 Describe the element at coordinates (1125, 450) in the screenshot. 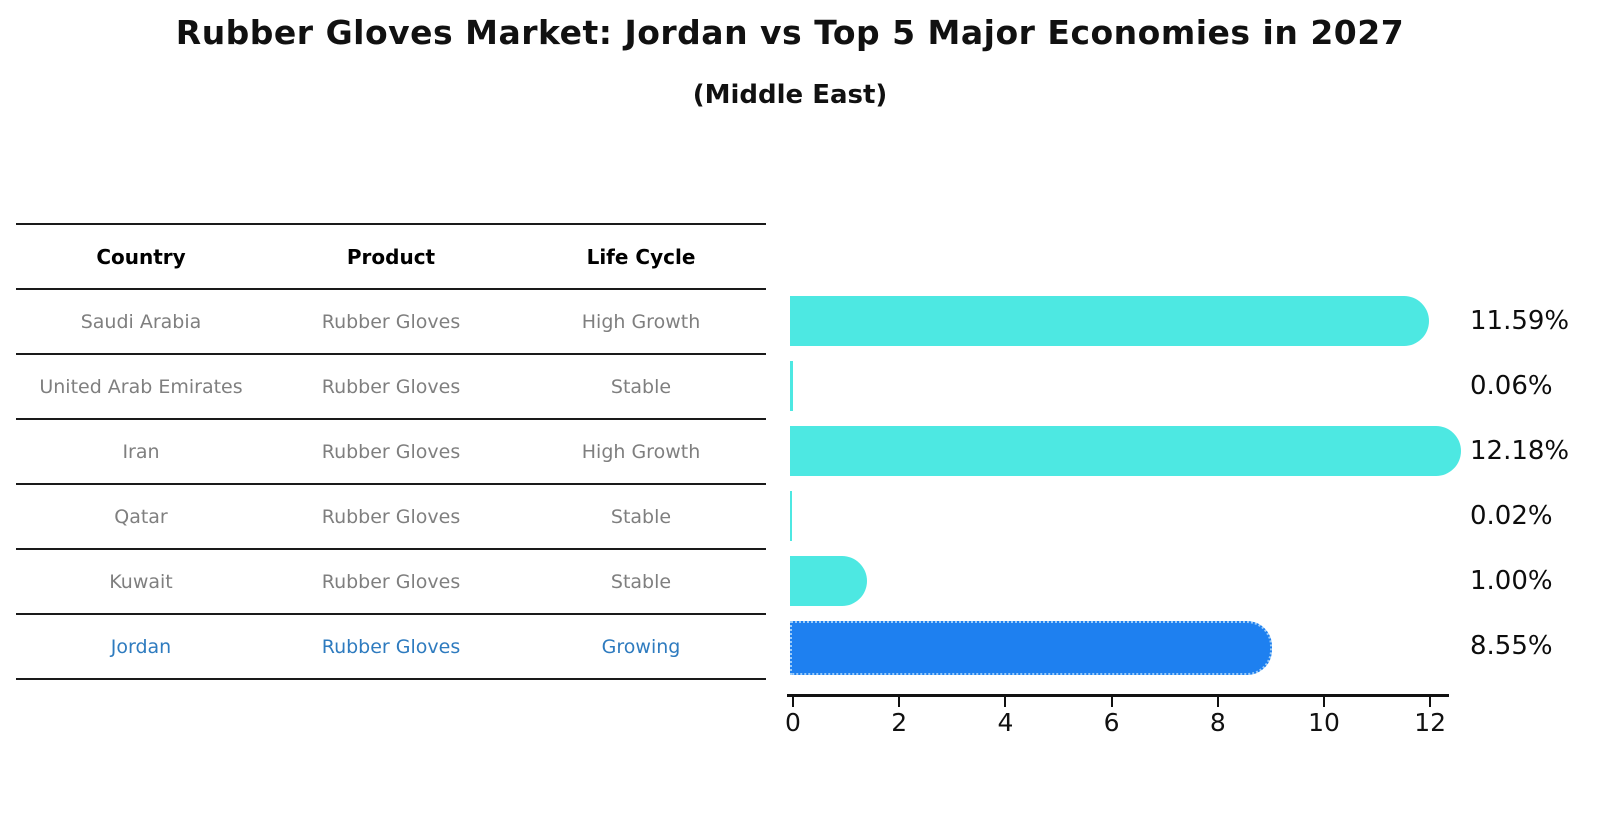

I see `bar-iran` at that location.